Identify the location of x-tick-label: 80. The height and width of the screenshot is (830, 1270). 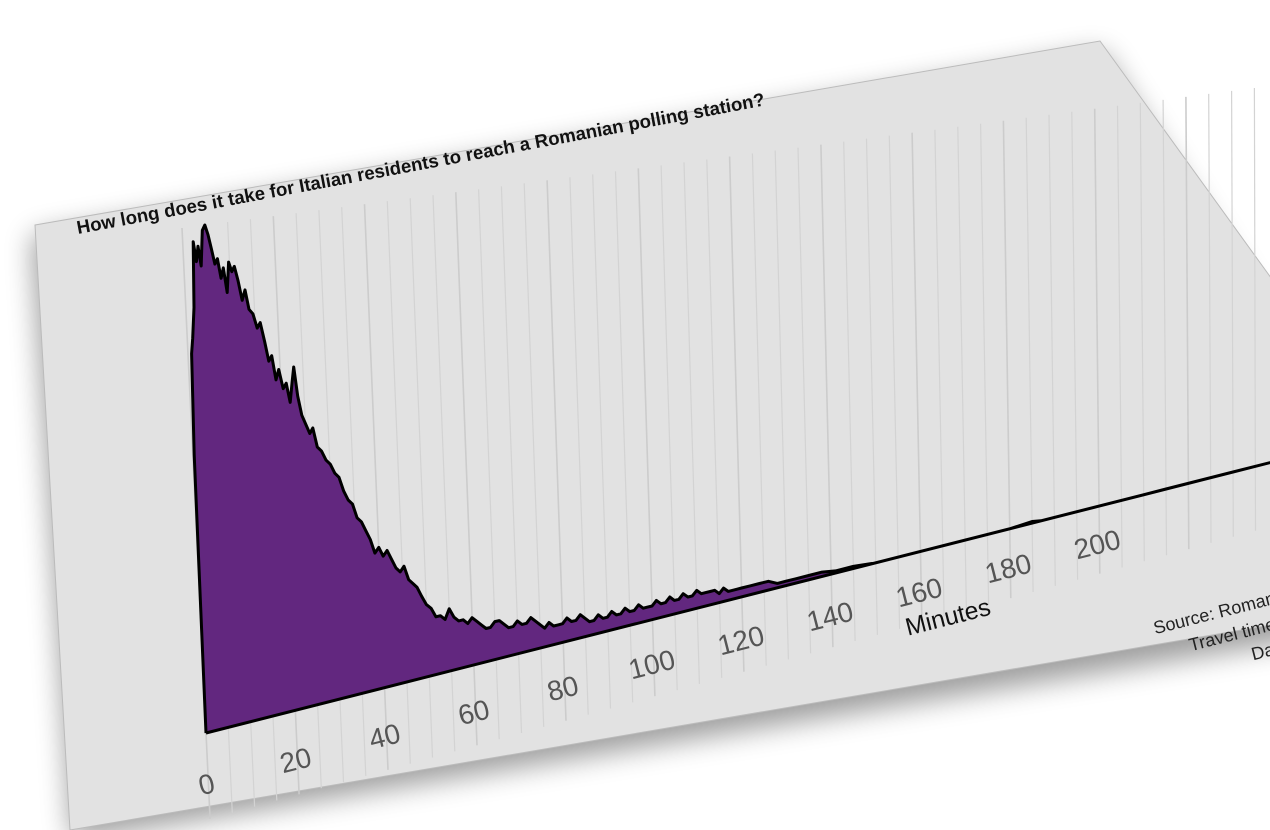
(563, 689).